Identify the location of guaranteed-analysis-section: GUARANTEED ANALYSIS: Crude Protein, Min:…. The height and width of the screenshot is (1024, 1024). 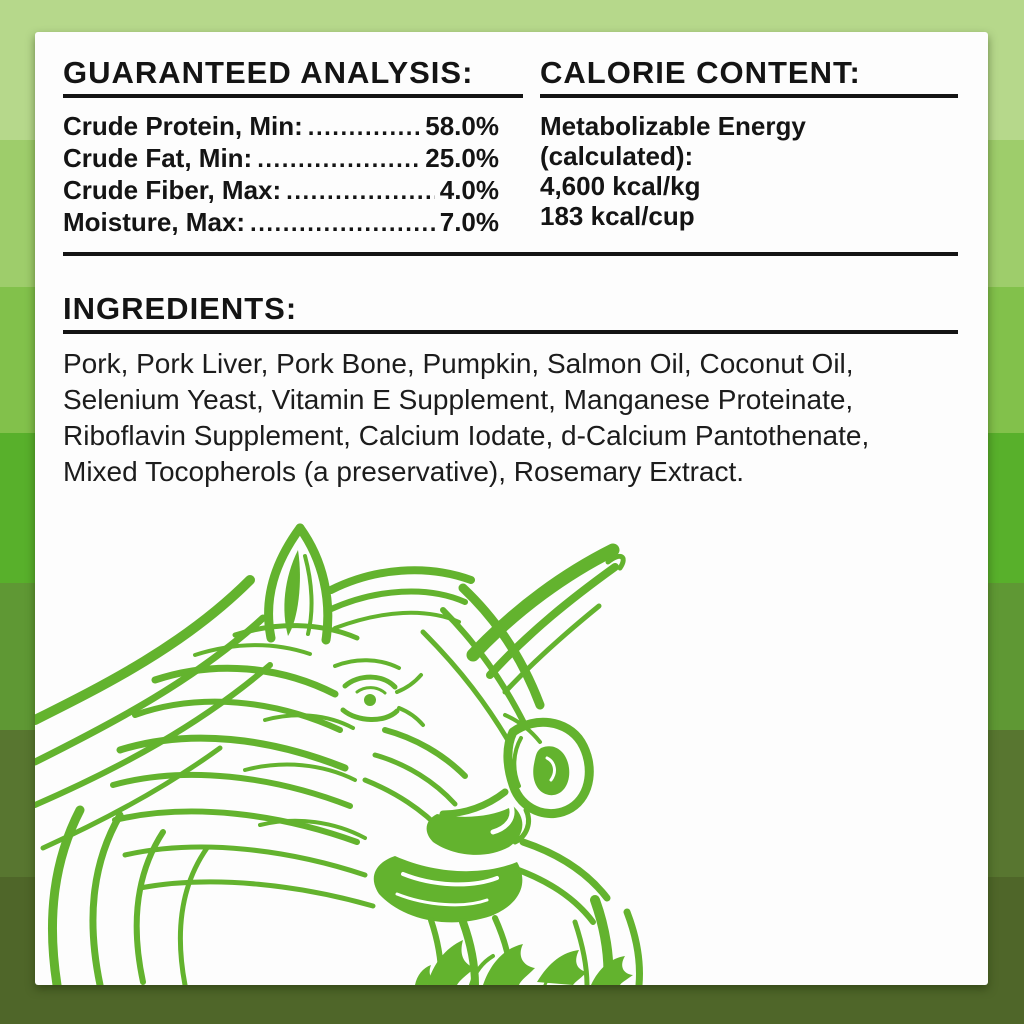
(293, 147).